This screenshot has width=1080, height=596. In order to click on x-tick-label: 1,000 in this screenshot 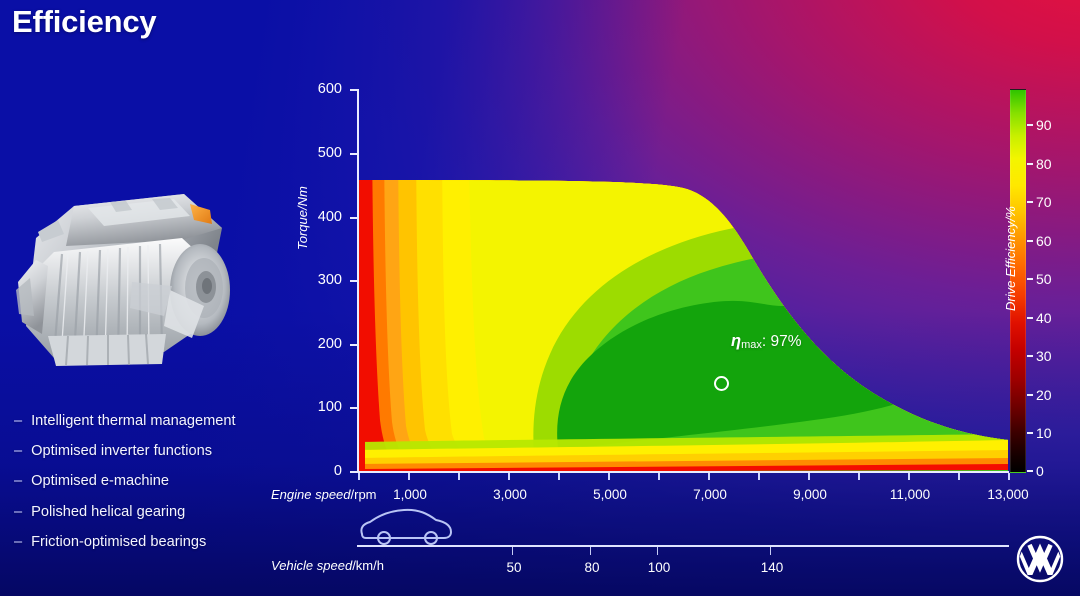, I will do `click(410, 494)`.